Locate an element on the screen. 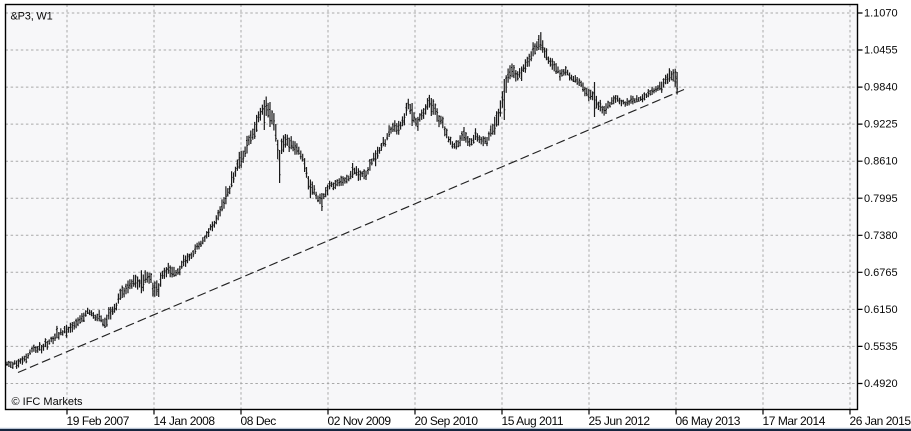 The width and height of the screenshot is (911, 431). svg-text: 0.4920 is located at coordinates (881, 384).